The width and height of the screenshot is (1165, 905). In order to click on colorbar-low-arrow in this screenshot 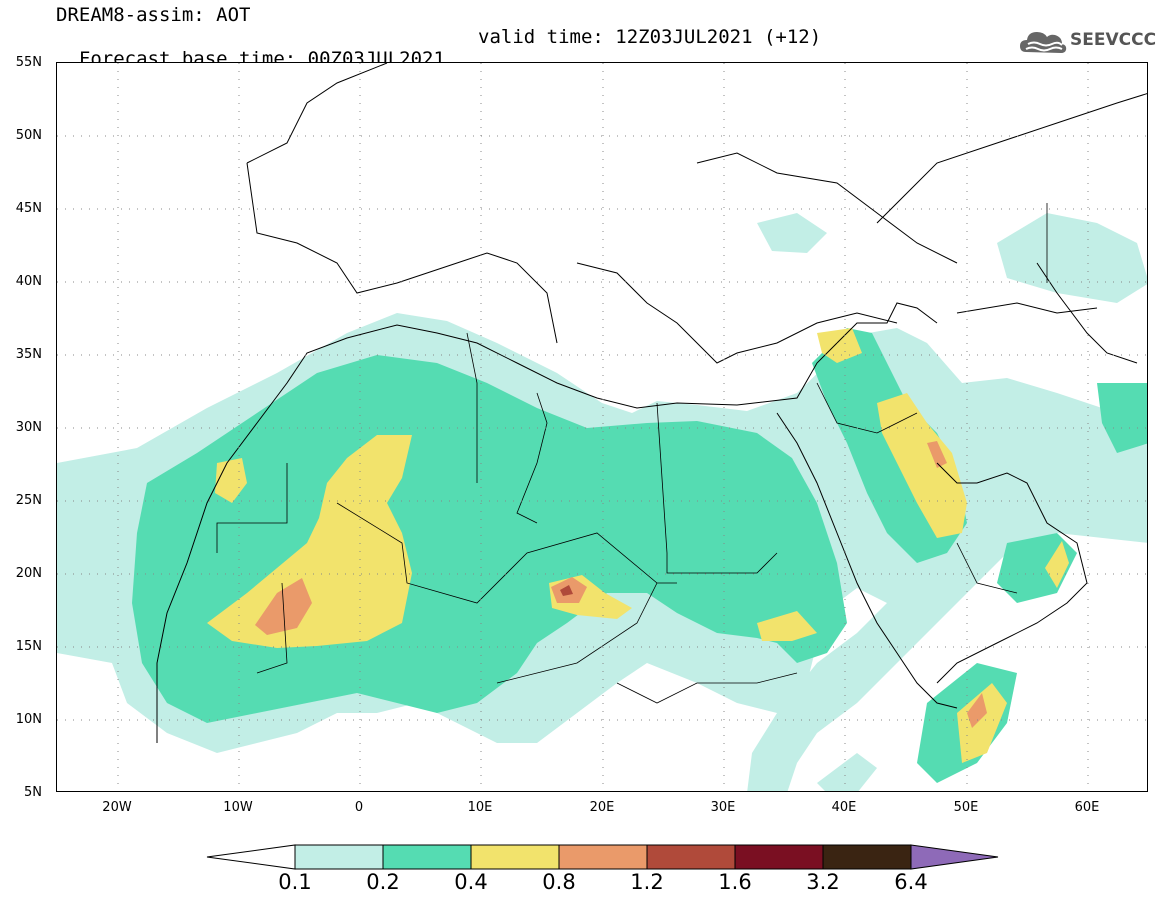, I will do `click(251, 857)`.